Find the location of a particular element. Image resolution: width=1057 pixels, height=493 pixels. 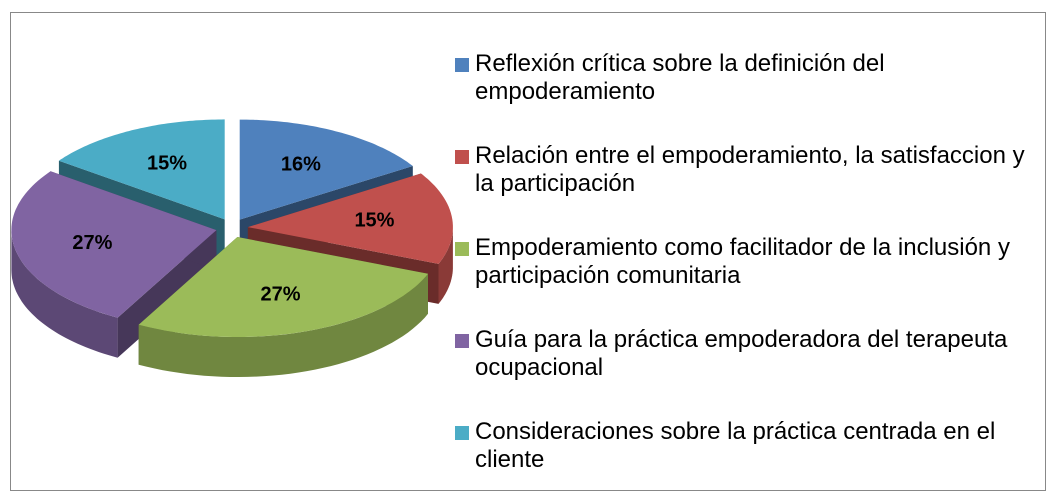

pie-slice is located at coordinates (283, 307).